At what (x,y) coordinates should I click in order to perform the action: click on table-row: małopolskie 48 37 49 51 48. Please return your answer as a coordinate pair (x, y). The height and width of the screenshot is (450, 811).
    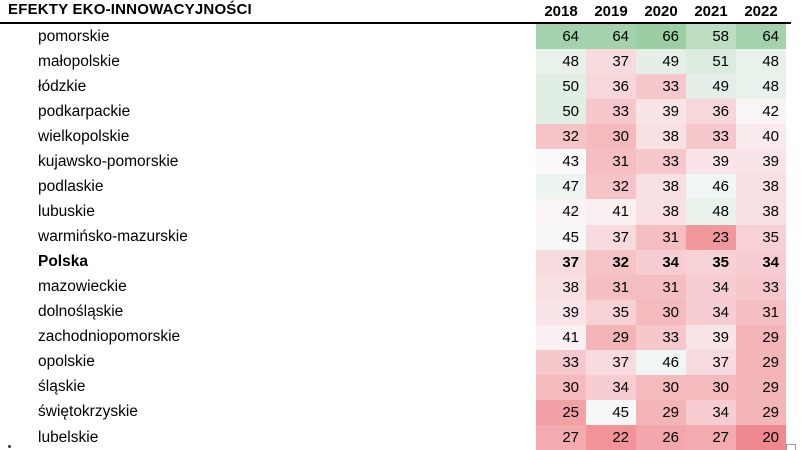
    Looking at the image, I should click on (405, 62).